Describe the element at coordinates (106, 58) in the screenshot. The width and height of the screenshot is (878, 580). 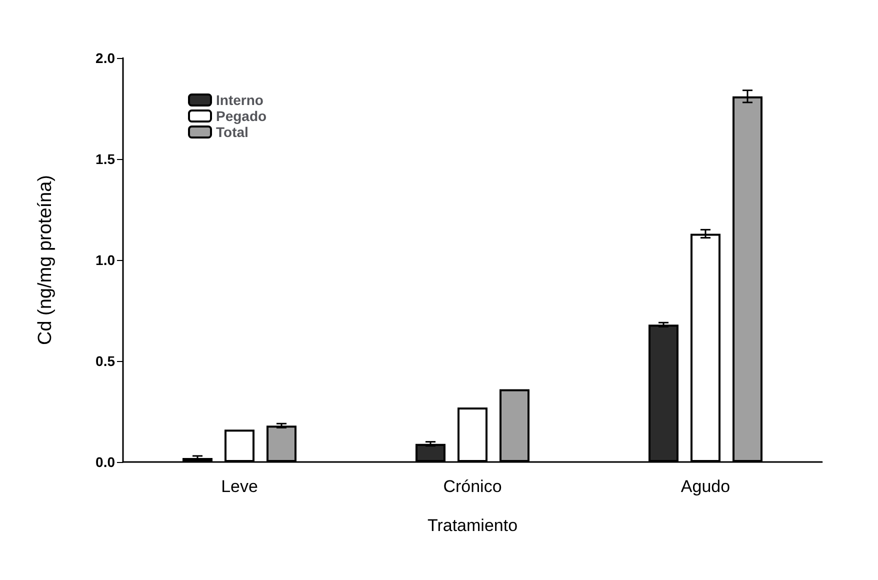
I see `y-tick-label: 2.0` at that location.